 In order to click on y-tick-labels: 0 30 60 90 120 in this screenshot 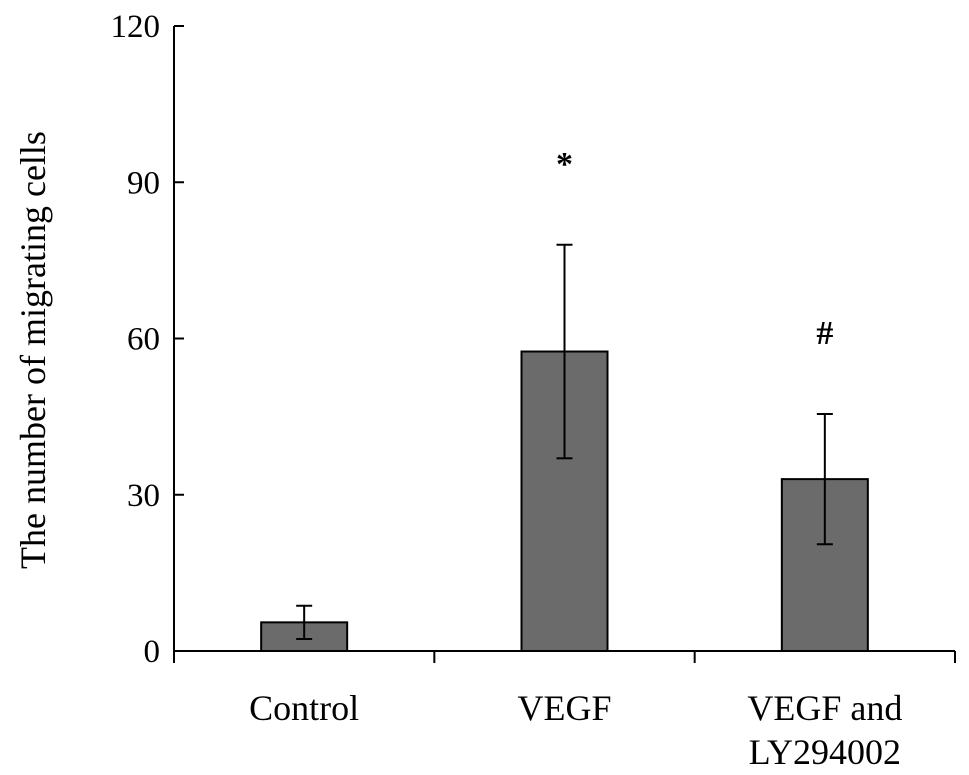, I will do `click(136, 339)`.